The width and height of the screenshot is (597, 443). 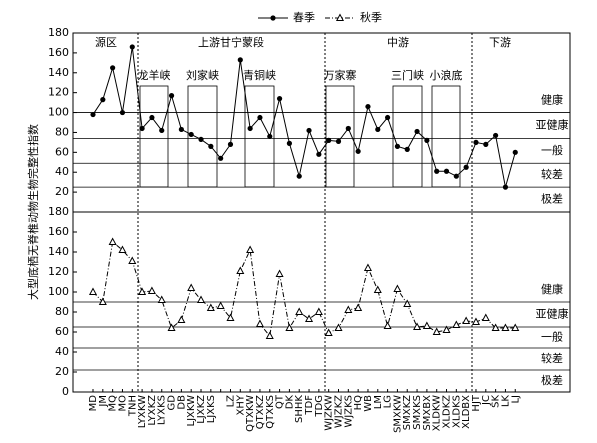 I want to click on x-tick-label: TDF, so click(x=309, y=405).